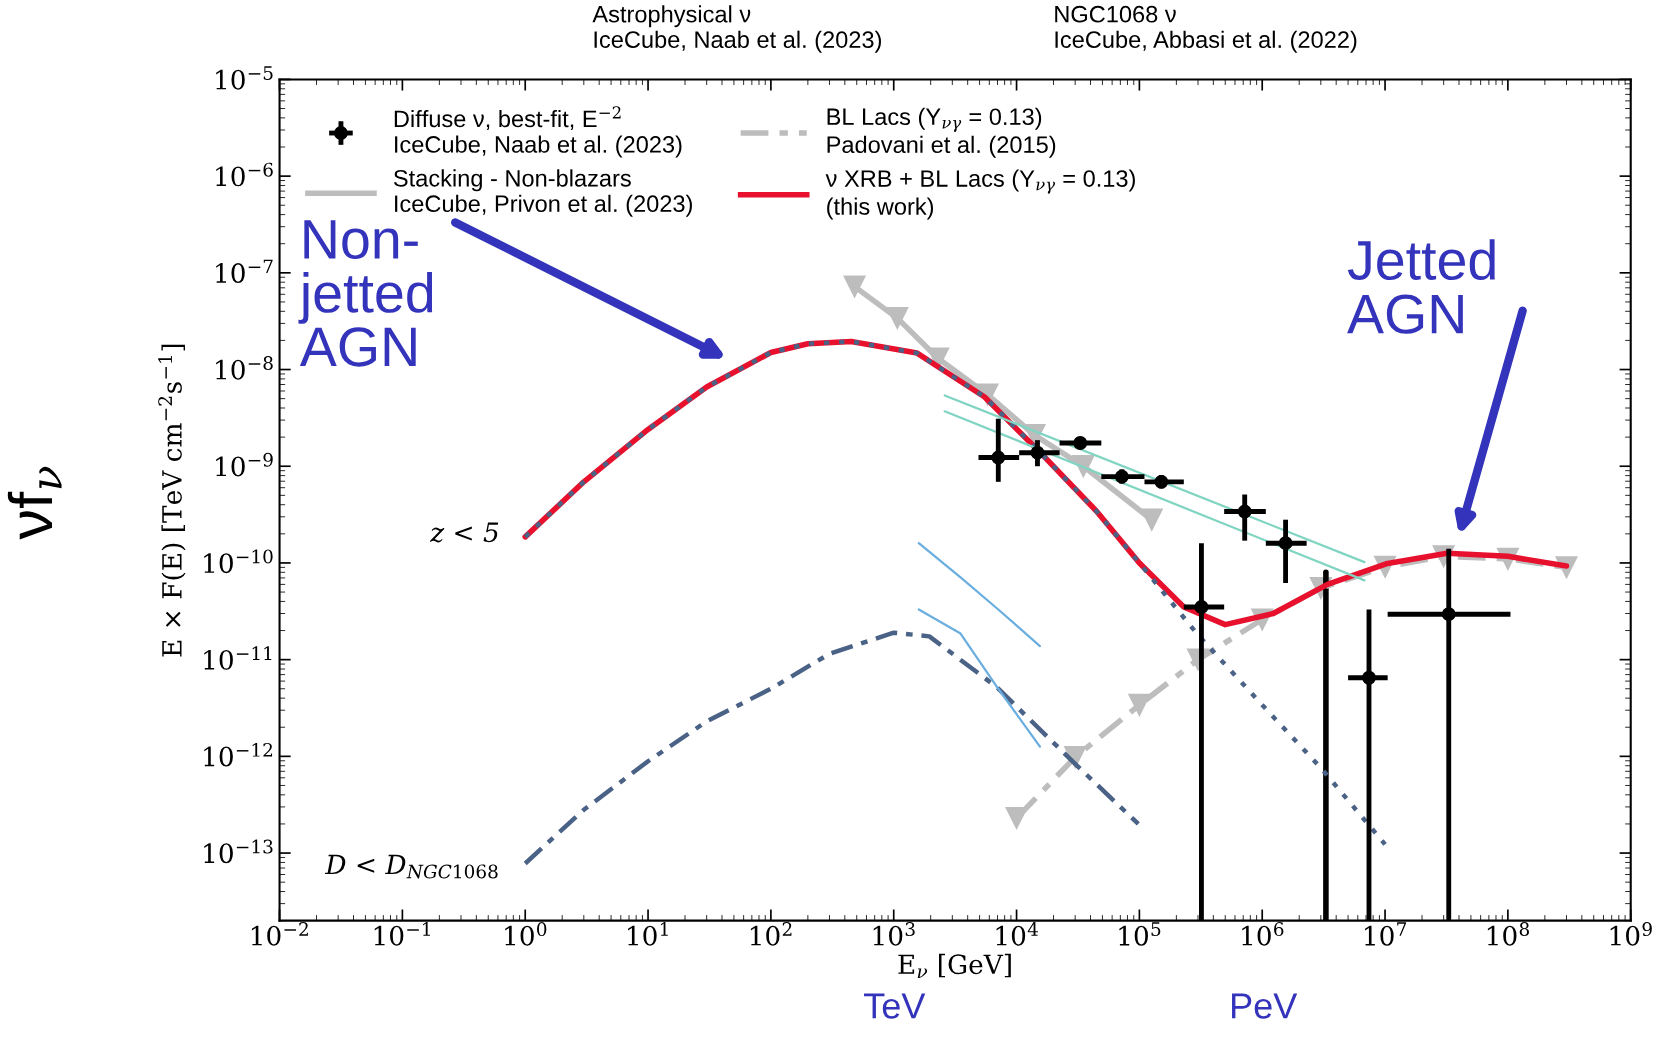  I want to click on legend-label: Diffuse ν, best-fit, E$^{−2}$ IceCube, Naab et al. (2023), so click(538, 132).